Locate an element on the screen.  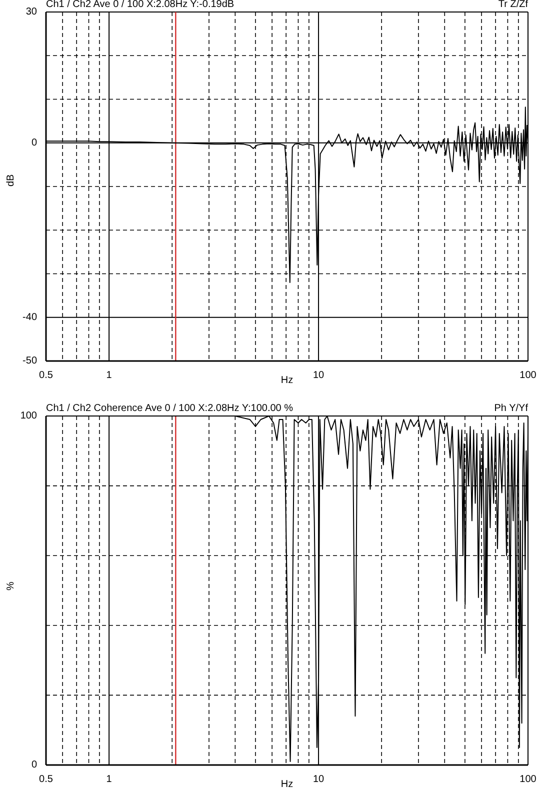
y-tick-label: 30 is located at coordinates (32, 12).